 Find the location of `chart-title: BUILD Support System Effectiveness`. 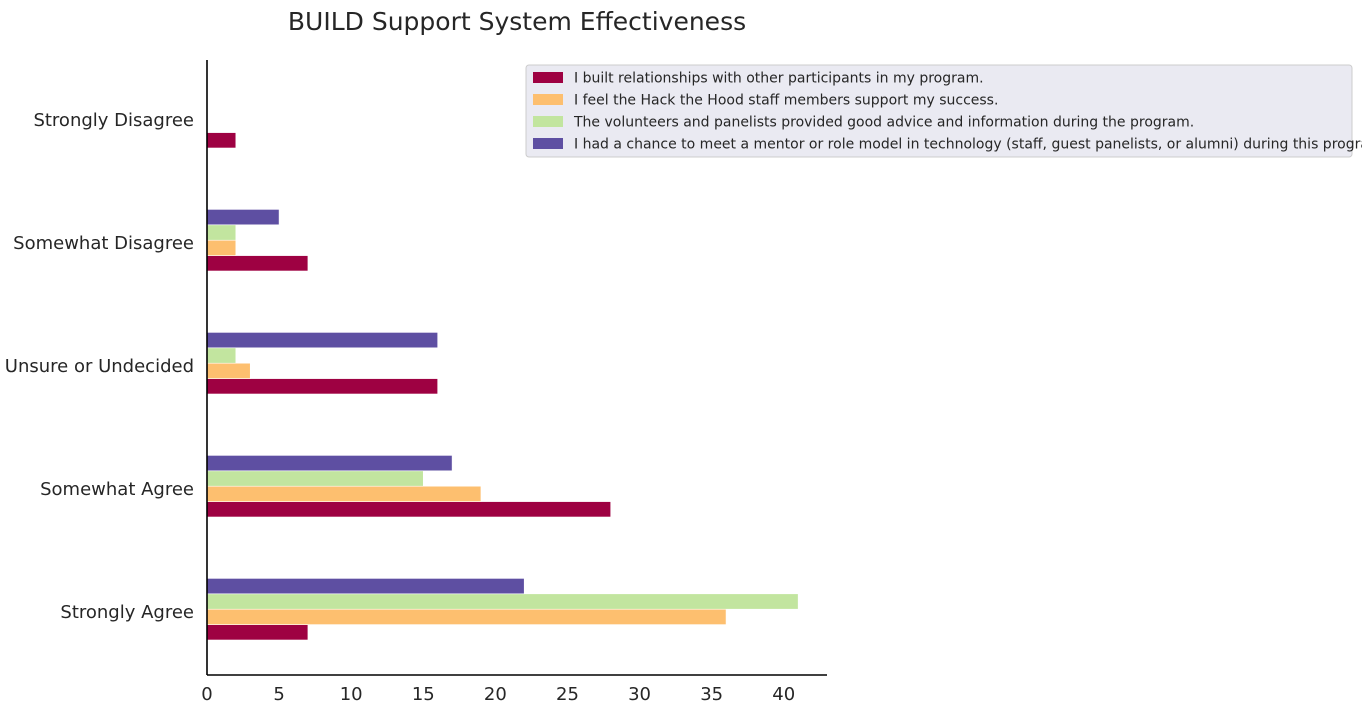

chart-title: BUILD Support System Effectiveness is located at coordinates (517, 21).